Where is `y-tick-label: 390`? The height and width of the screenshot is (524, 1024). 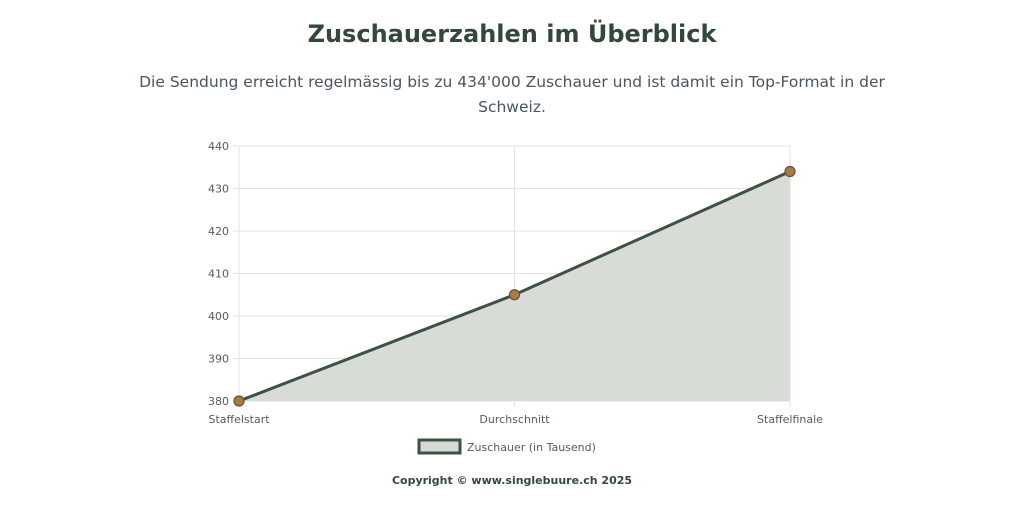
y-tick-label: 390 is located at coordinates (218, 359).